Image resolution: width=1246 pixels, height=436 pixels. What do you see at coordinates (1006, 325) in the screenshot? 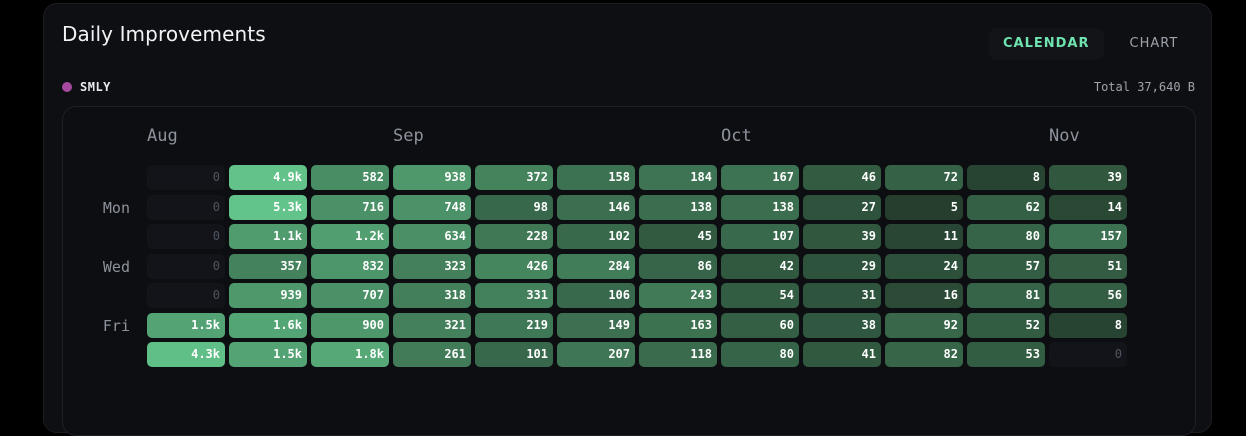
I see `heatmap-cell: 52` at bounding box center [1006, 325].